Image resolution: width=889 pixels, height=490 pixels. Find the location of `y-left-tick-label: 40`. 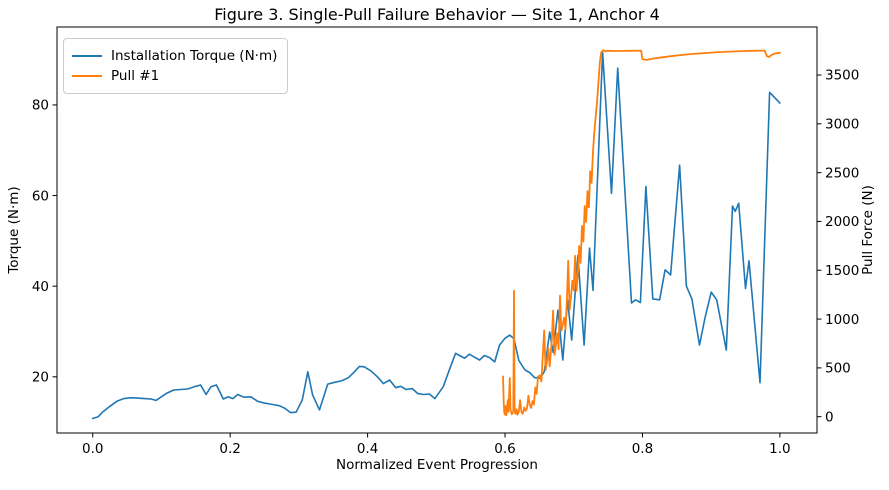

y-left-tick-label: 40 is located at coordinates (40, 287).